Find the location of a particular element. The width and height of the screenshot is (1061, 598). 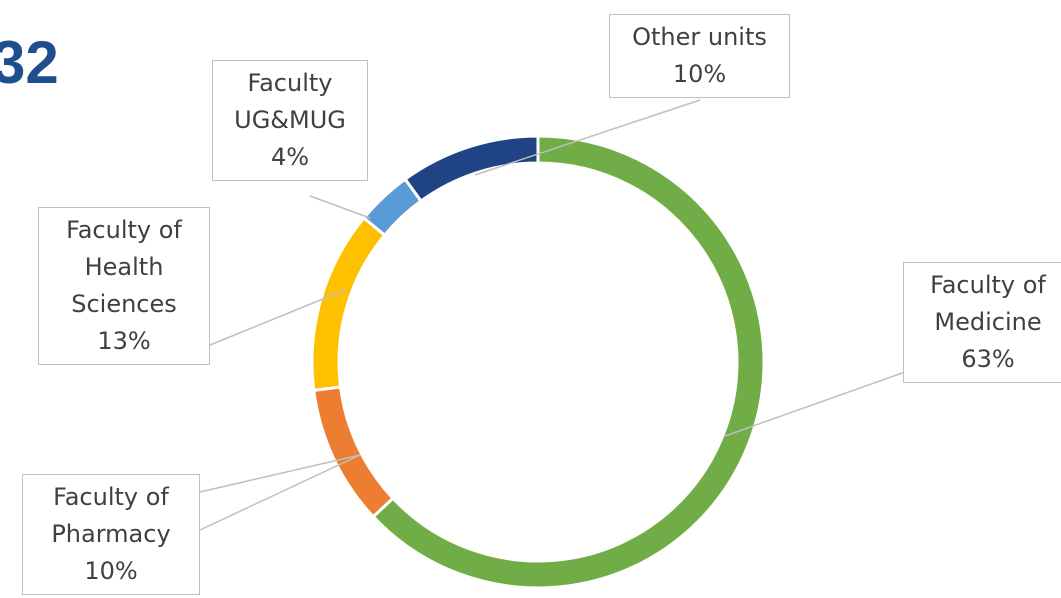

label-category: Faculty UG&MUG is located at coordinates (290, 101).